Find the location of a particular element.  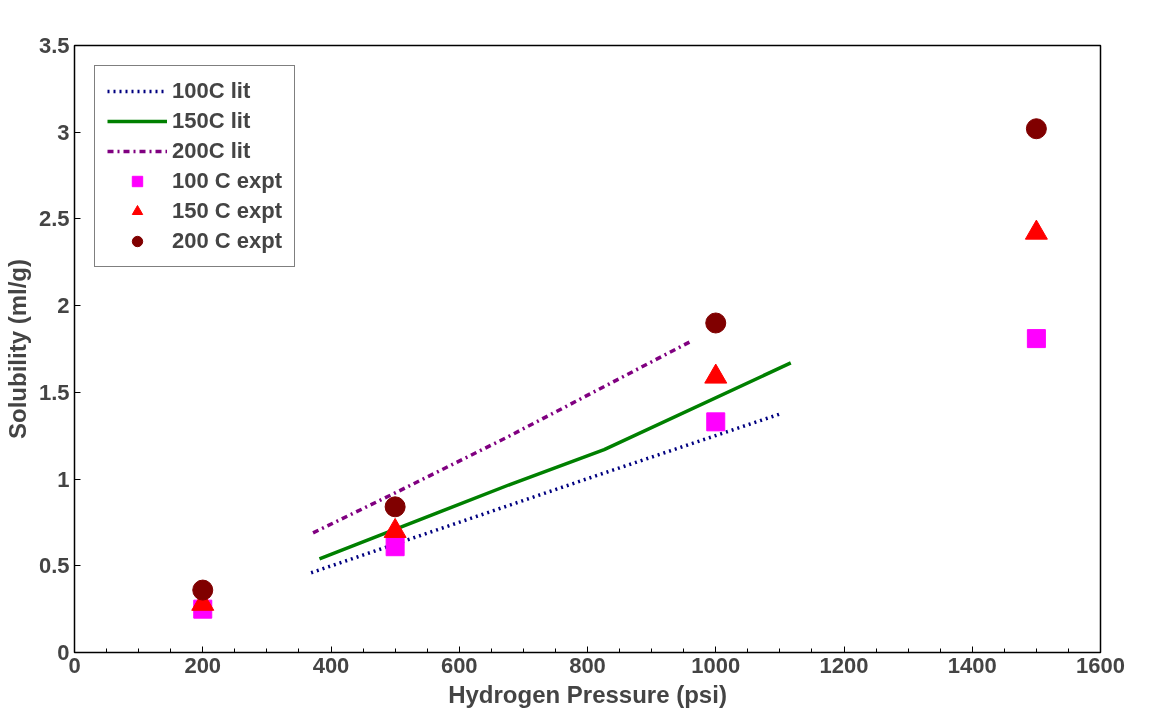

y-tick-label: 2.5 is located at coordinates (54, 219).